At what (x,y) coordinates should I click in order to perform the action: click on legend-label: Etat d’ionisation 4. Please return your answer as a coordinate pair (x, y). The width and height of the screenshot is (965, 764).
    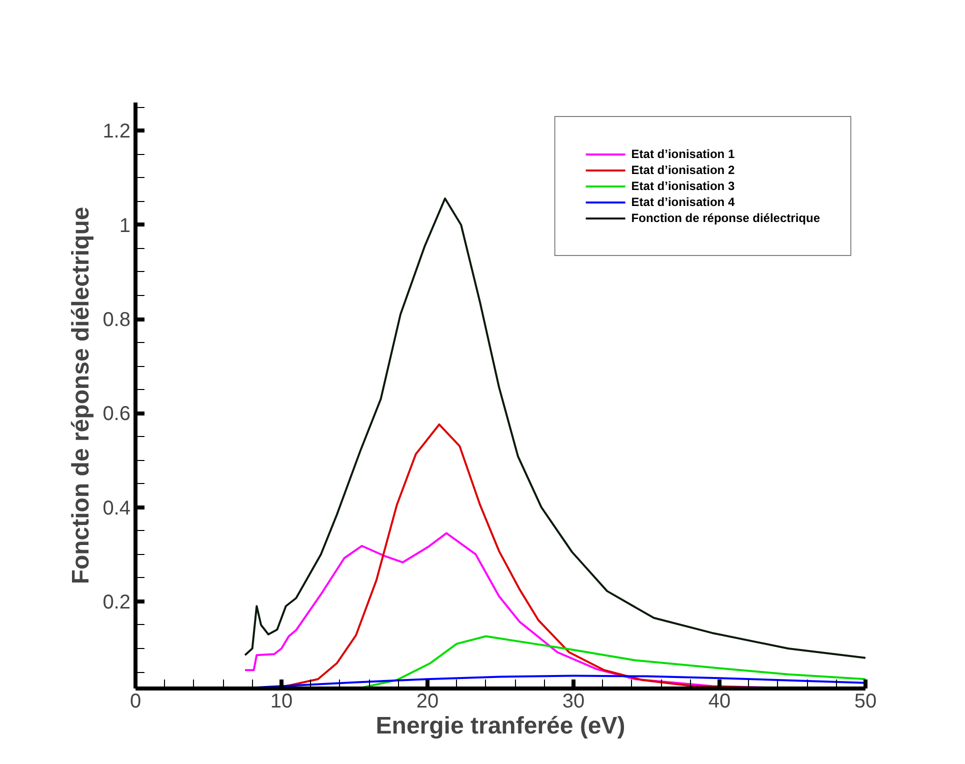
    Looking at the image, I should click on (683, 202).